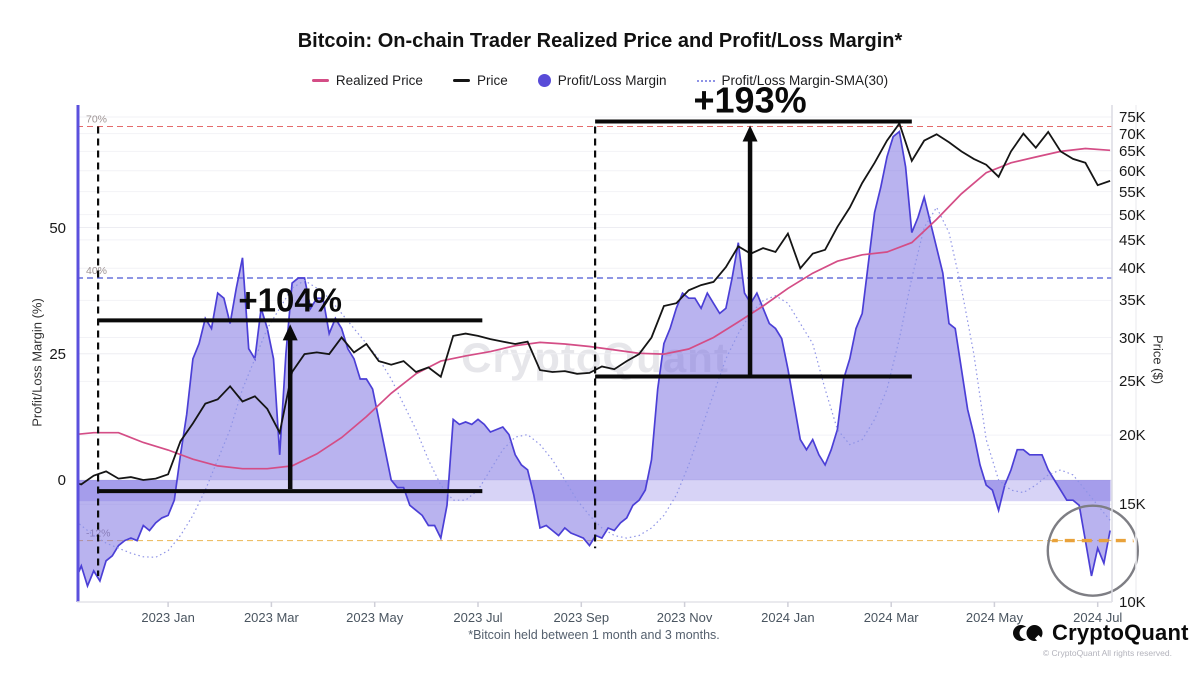  What do you see at coordinates (1132, 602) in the screenshot?
I see `y-right-tick: 10K` at bounding box center [1132, 602].